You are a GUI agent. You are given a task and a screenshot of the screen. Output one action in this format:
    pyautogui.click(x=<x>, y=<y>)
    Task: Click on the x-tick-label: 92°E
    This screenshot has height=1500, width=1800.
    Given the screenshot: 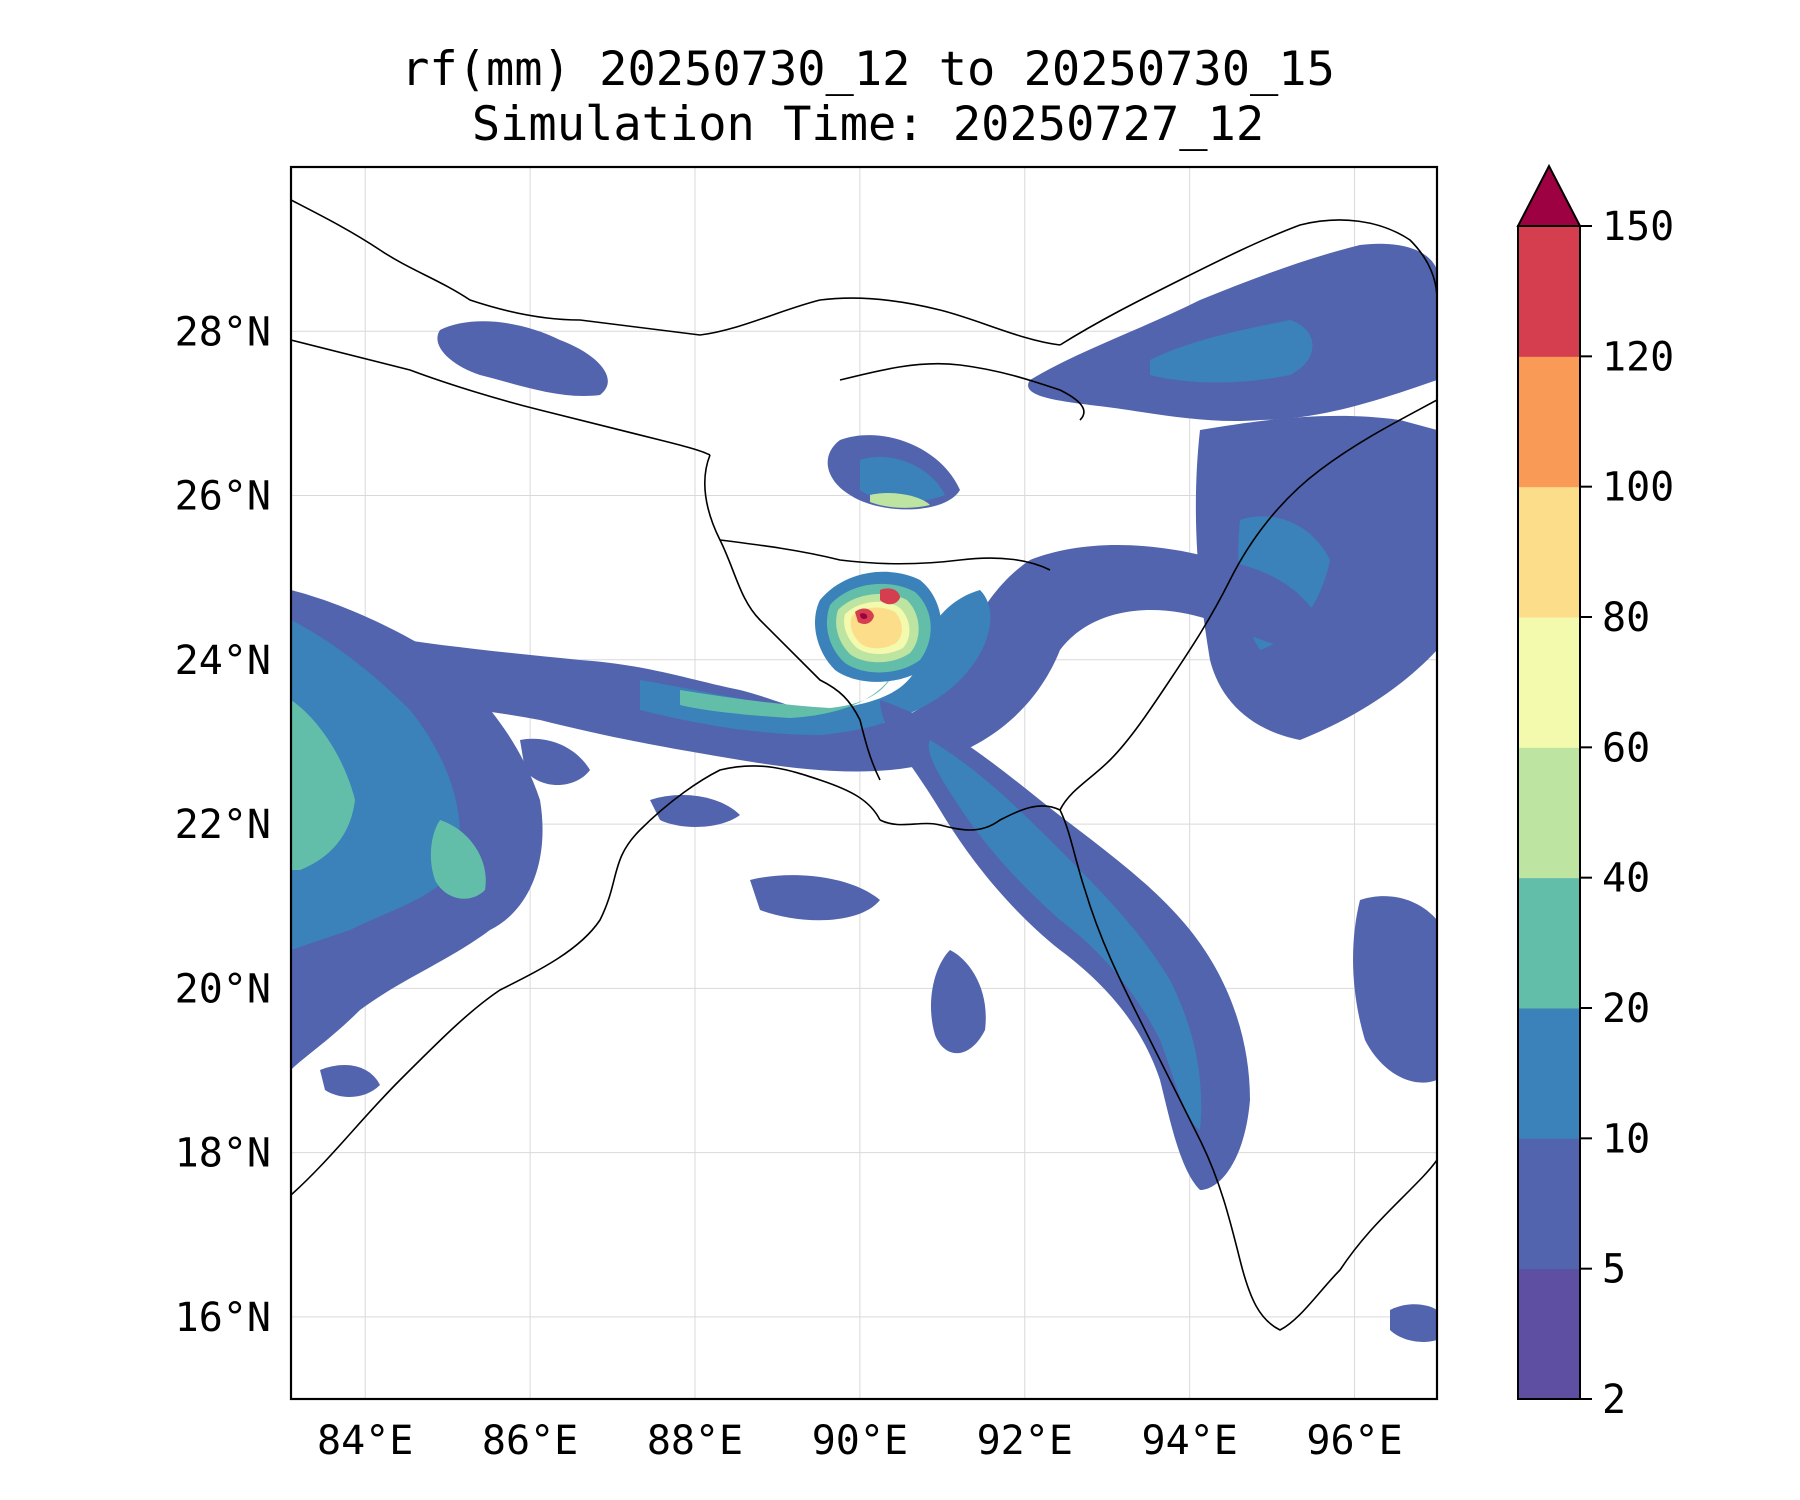 What is the action you would take?
    pyautogui.click(x=1025, y=1441)
    